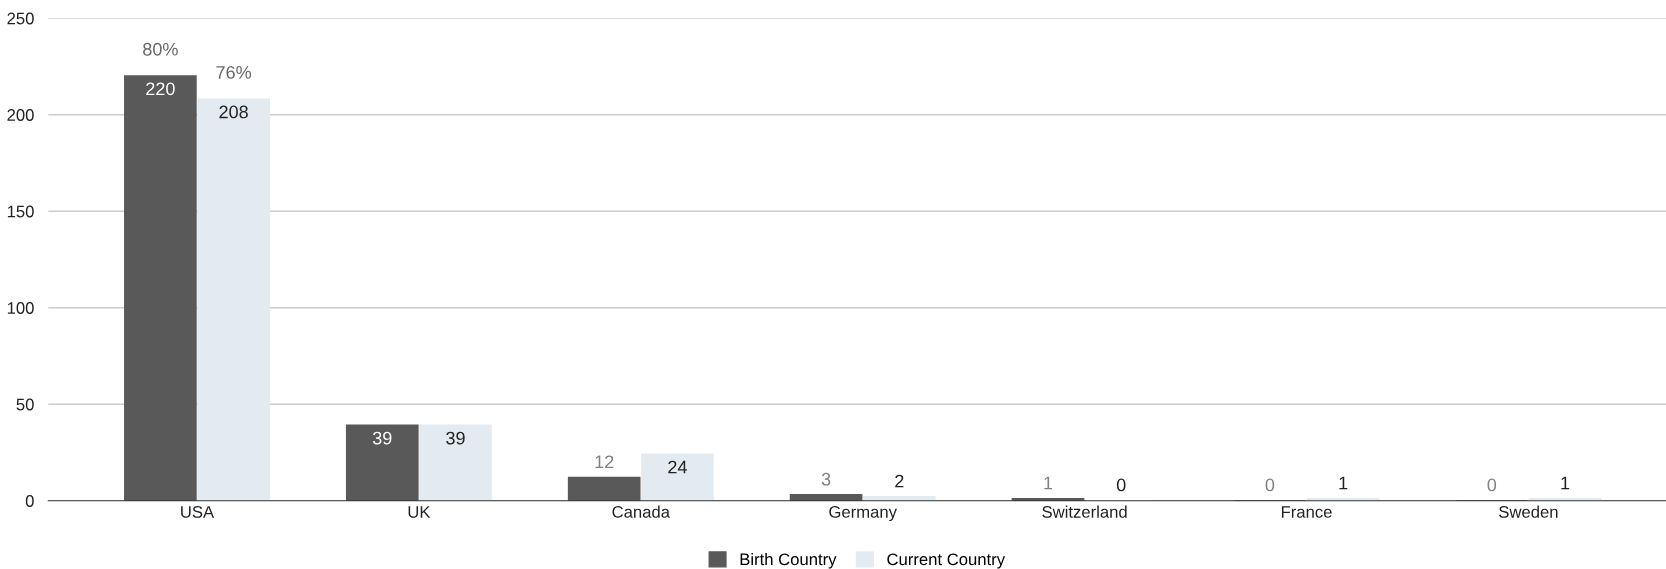 The width and height of the screenshot is (1666, 569). What do you see at coordinates (641, 511) in the screenshot?
I see `x-tick-label: Canada` at bounding box center [641, 511].